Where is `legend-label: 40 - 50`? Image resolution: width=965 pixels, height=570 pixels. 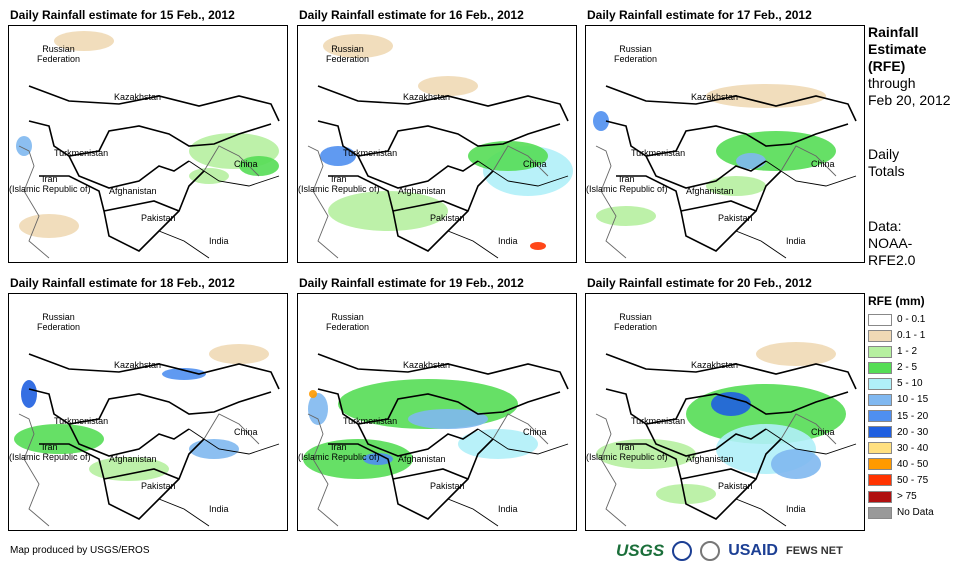 legend-label: 40 - 50 is located at coordinates (913, 464).